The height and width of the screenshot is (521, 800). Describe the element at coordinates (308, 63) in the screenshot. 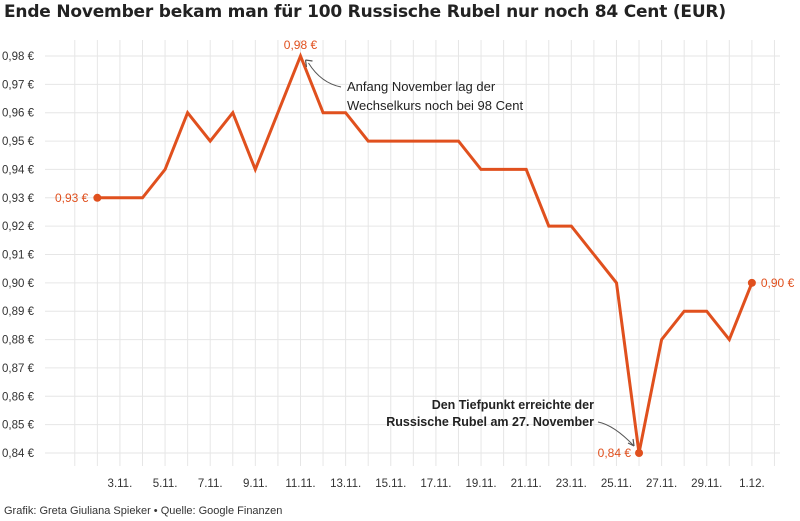

I see `annotation-peak-arrowhead` at that location.